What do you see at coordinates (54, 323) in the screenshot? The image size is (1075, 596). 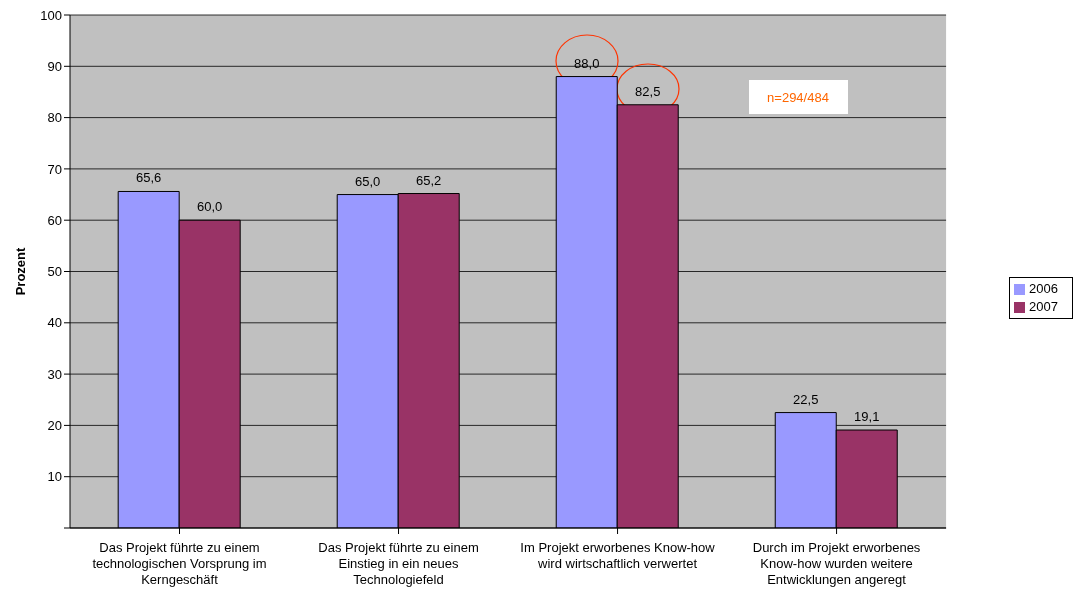 I see `y-tick-label: 40` at bounding box center [54, 323].